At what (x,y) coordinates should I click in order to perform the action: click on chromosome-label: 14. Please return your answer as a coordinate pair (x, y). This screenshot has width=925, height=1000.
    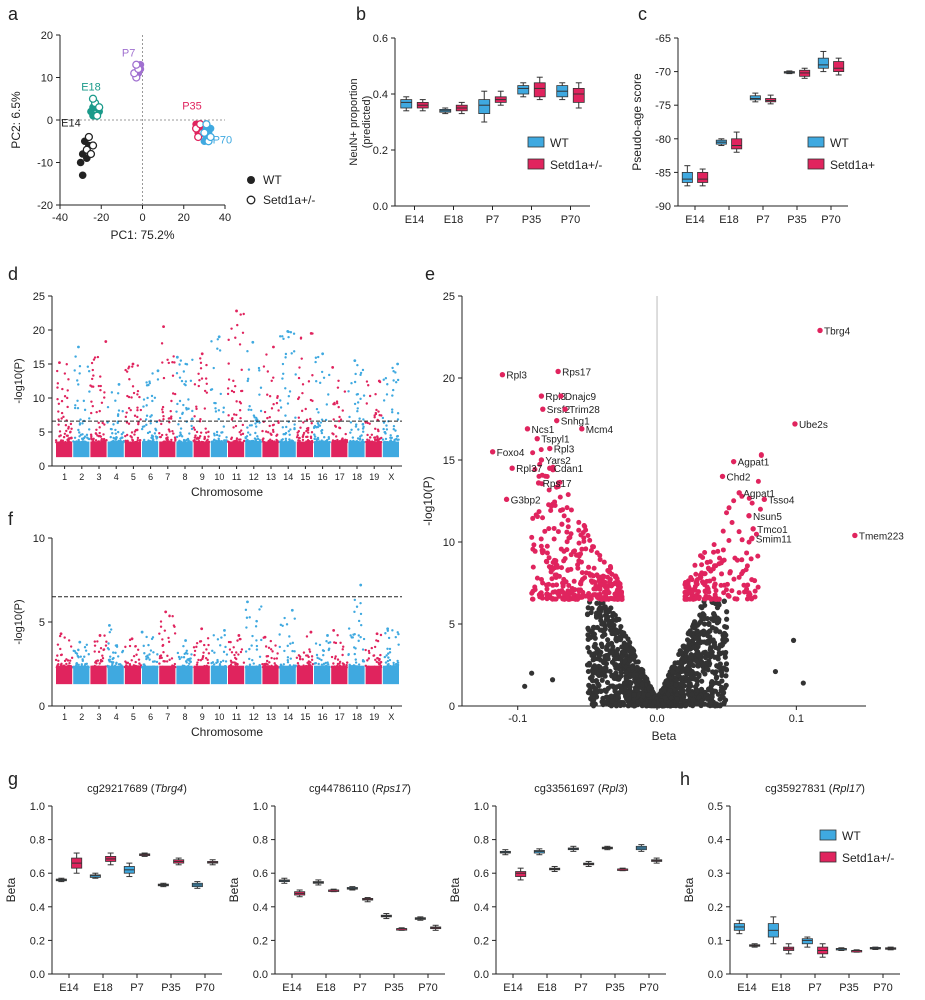
    Looking at the image, I should click on (288, 477).